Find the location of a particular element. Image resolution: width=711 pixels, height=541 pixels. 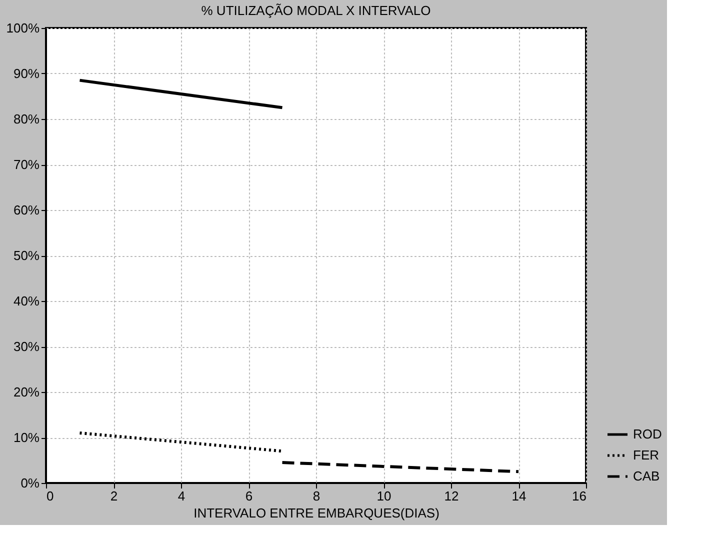

legend-label: CAB is located at coordinates (646, 476).